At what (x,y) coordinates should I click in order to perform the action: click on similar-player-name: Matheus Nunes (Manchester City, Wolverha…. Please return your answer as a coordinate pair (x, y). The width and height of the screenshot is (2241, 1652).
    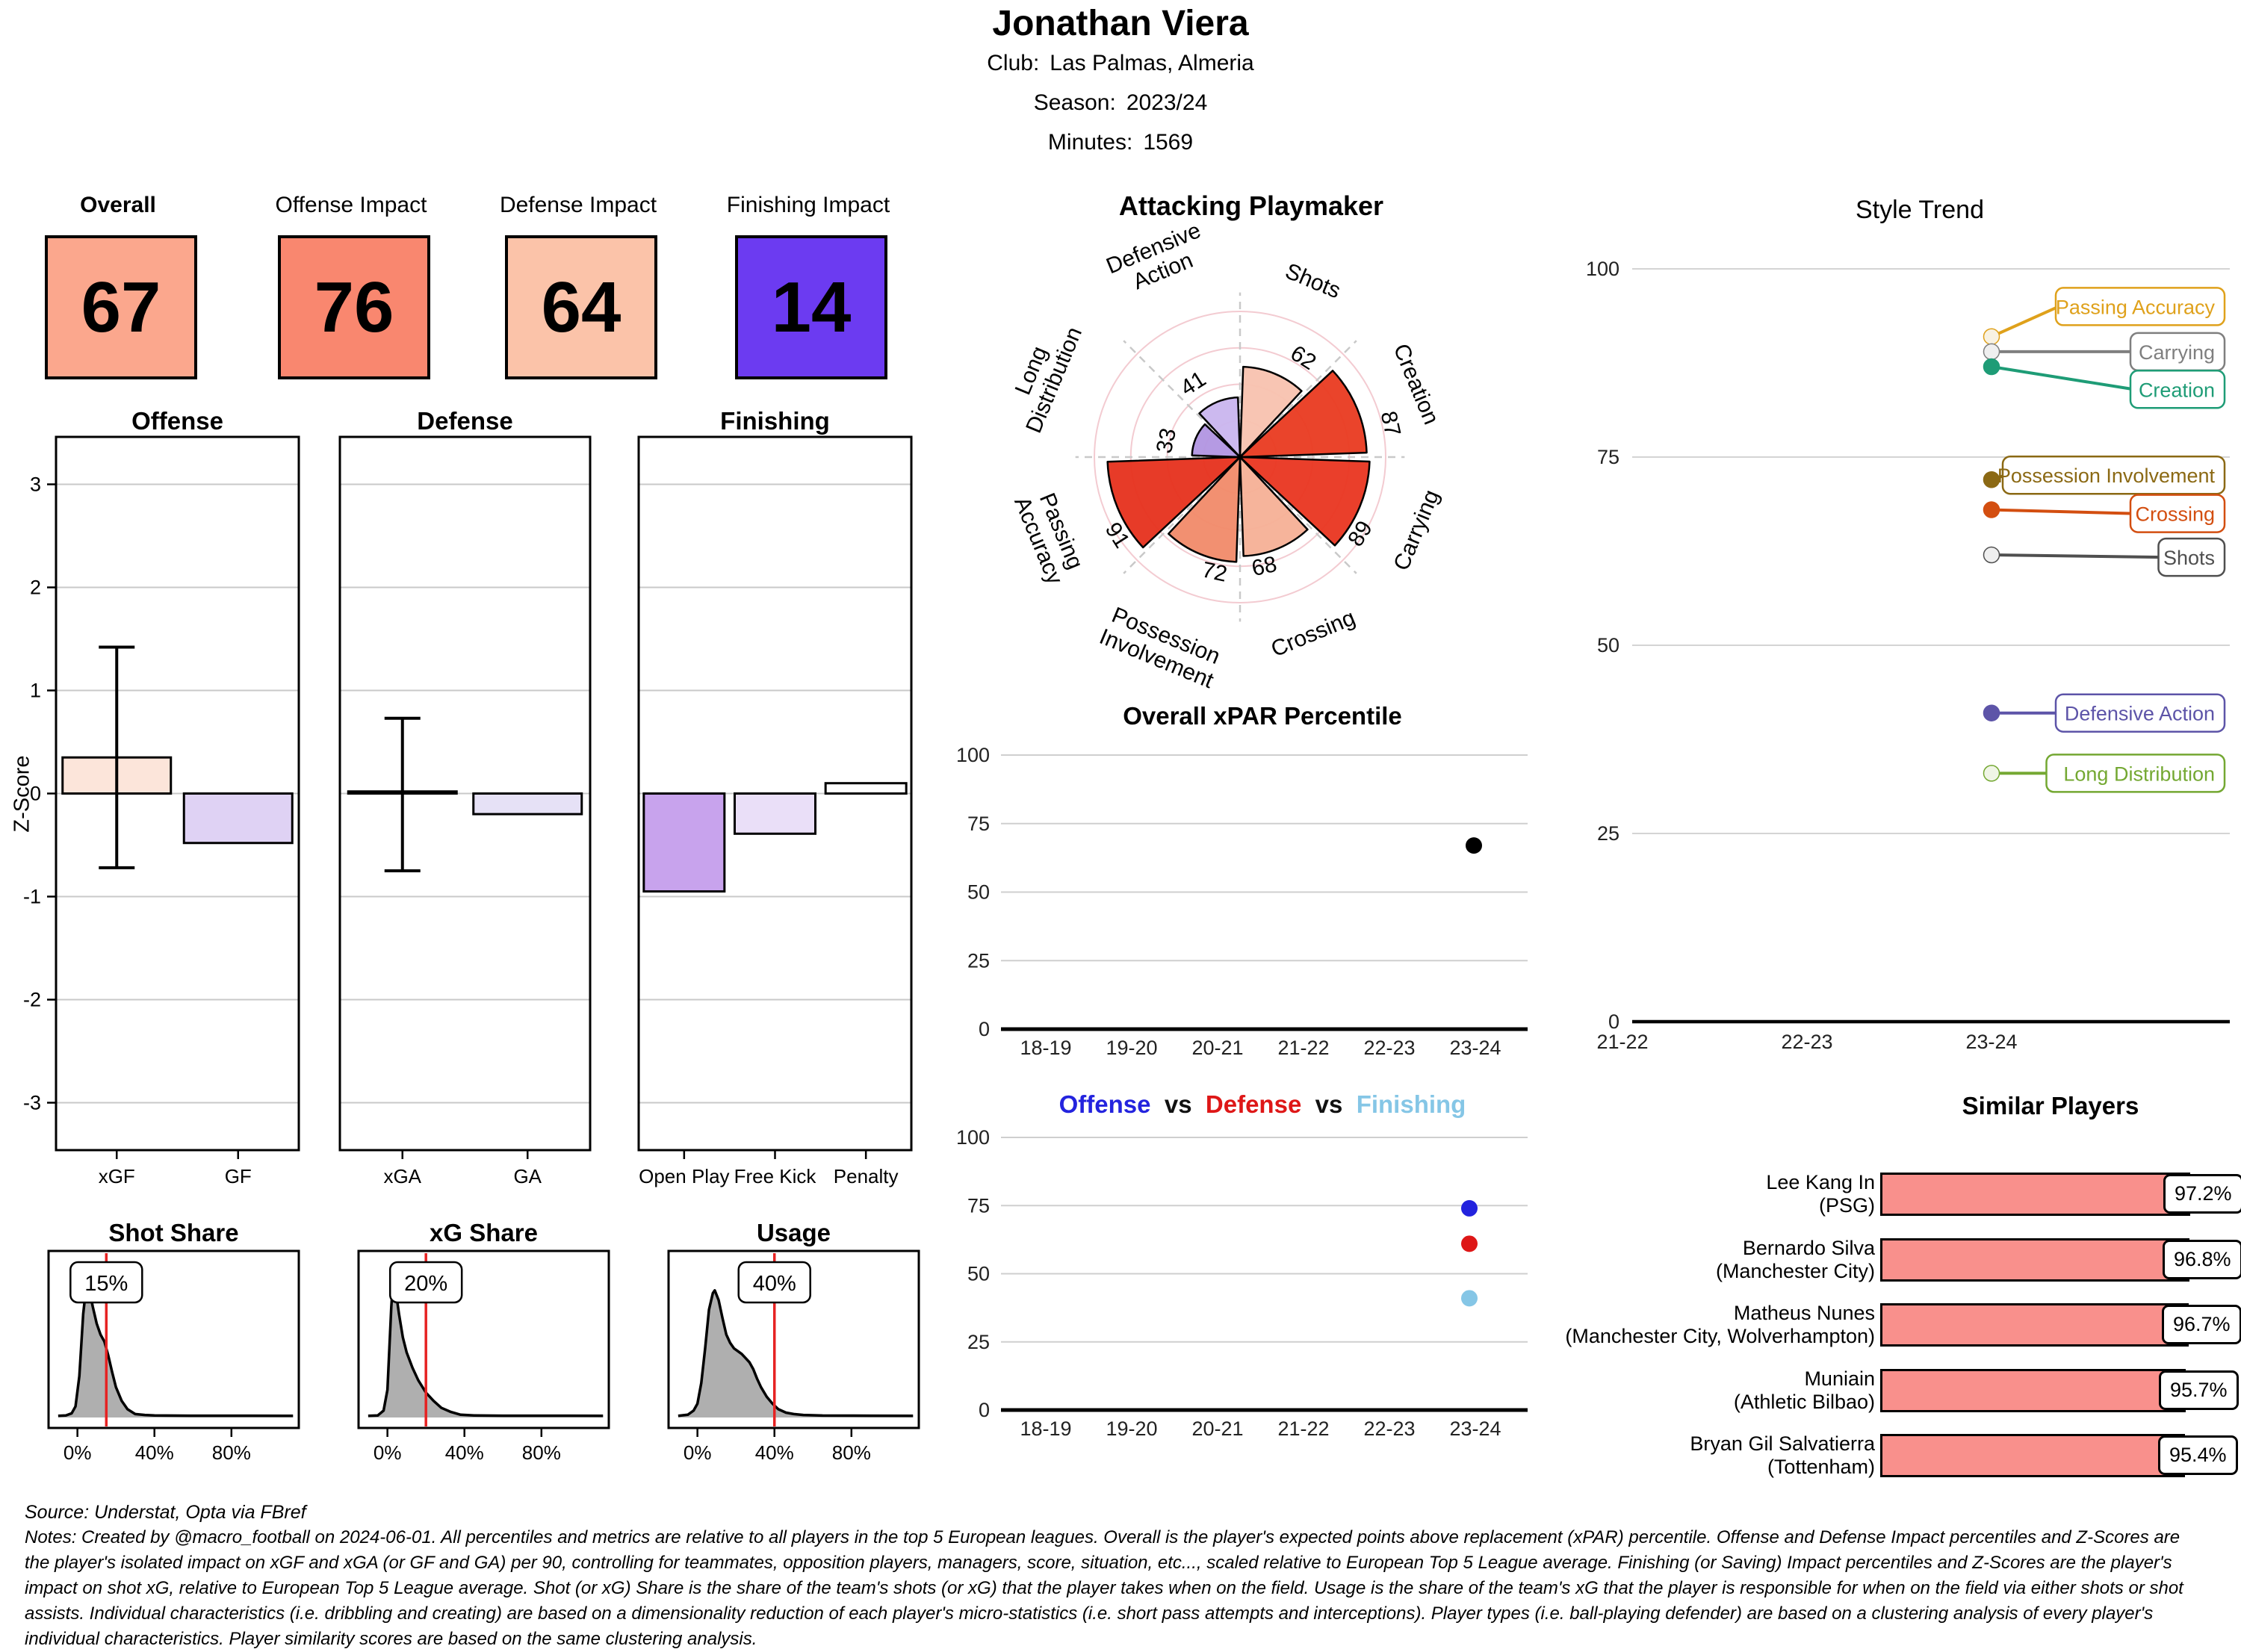
    Looking at the image, I should click on (1714, 1325).